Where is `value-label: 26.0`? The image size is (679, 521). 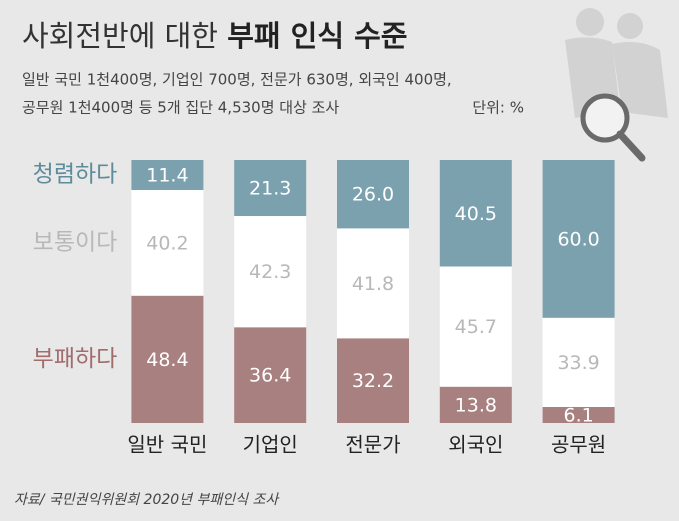
value-label: 26.0 is located at coordinates (373, 195).